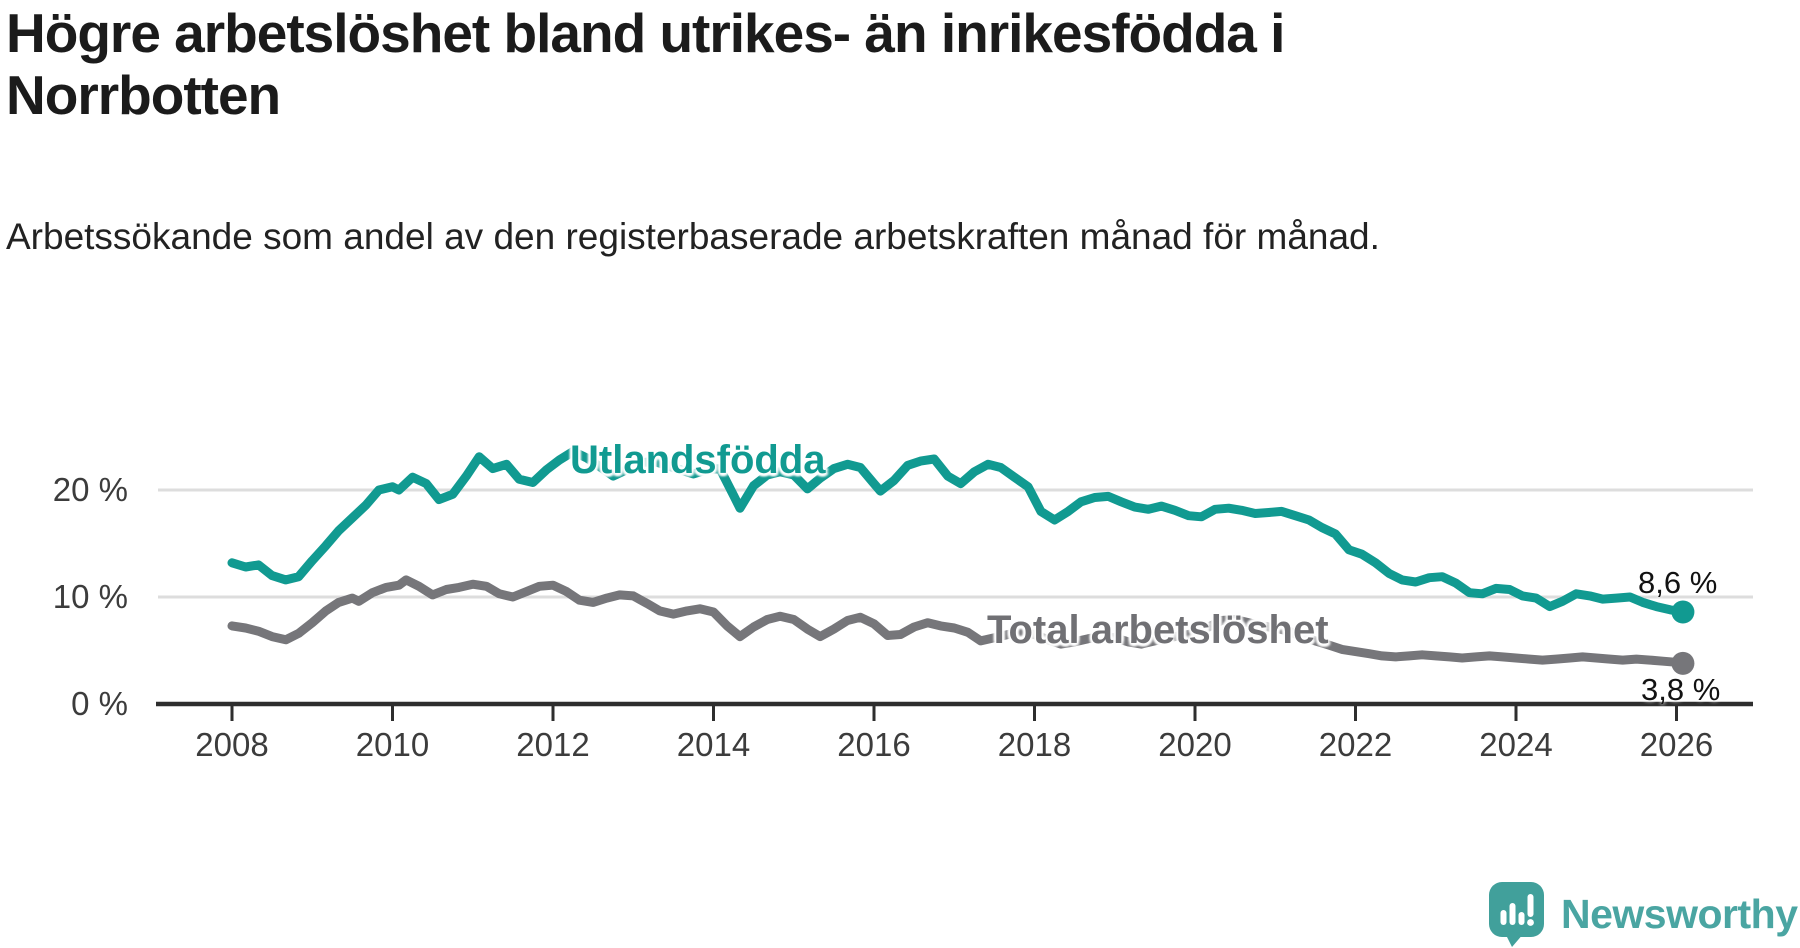 The width and height of the screenshot is (1800, 948). Describe the element at coordinates (99, 703) in the screenshot. I see `y-tick-label-0: 0 %` at that location.